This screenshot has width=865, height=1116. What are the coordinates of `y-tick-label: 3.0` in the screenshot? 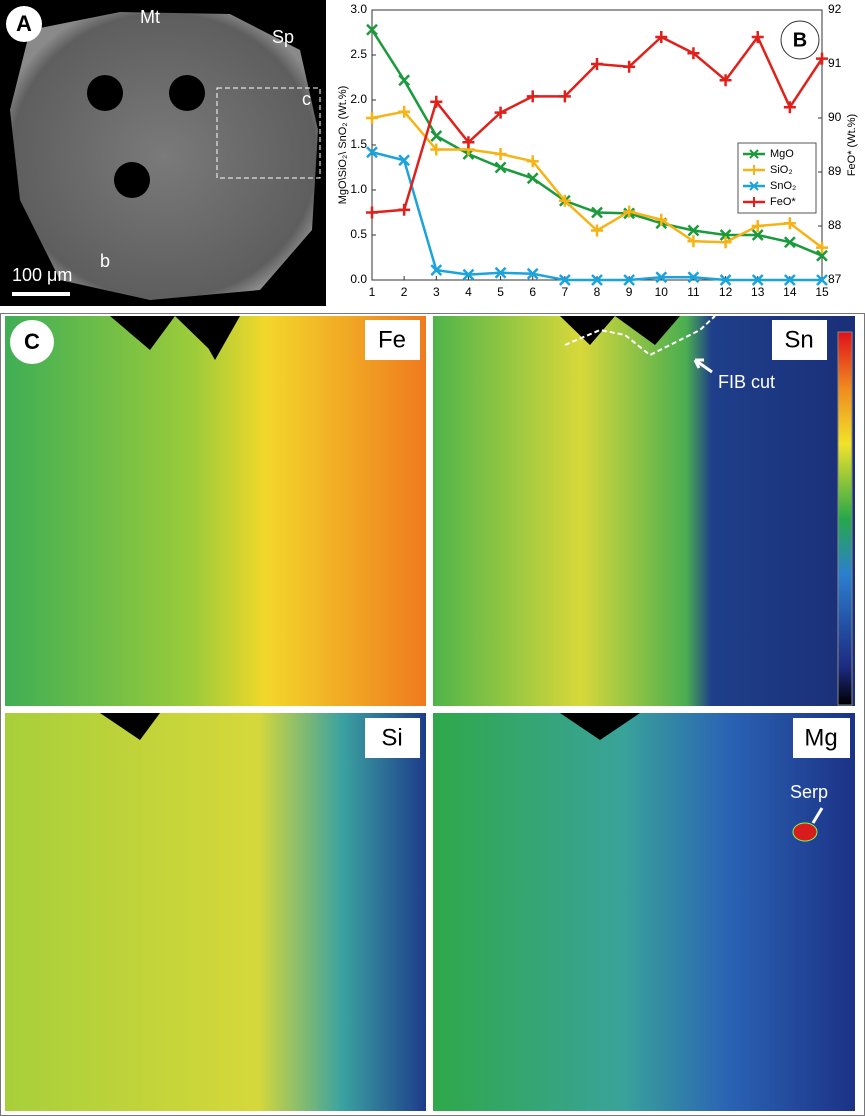 It's located at (358, 9).